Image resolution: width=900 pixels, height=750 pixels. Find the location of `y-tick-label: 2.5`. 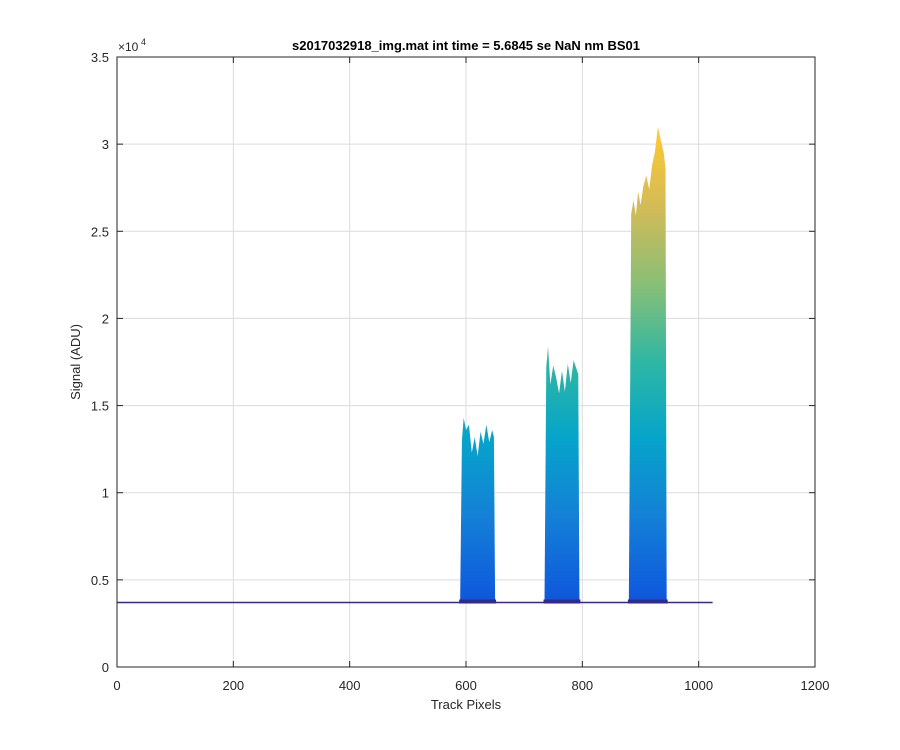

y-tick-label: 2.5 is located at coordinates (100, 231).